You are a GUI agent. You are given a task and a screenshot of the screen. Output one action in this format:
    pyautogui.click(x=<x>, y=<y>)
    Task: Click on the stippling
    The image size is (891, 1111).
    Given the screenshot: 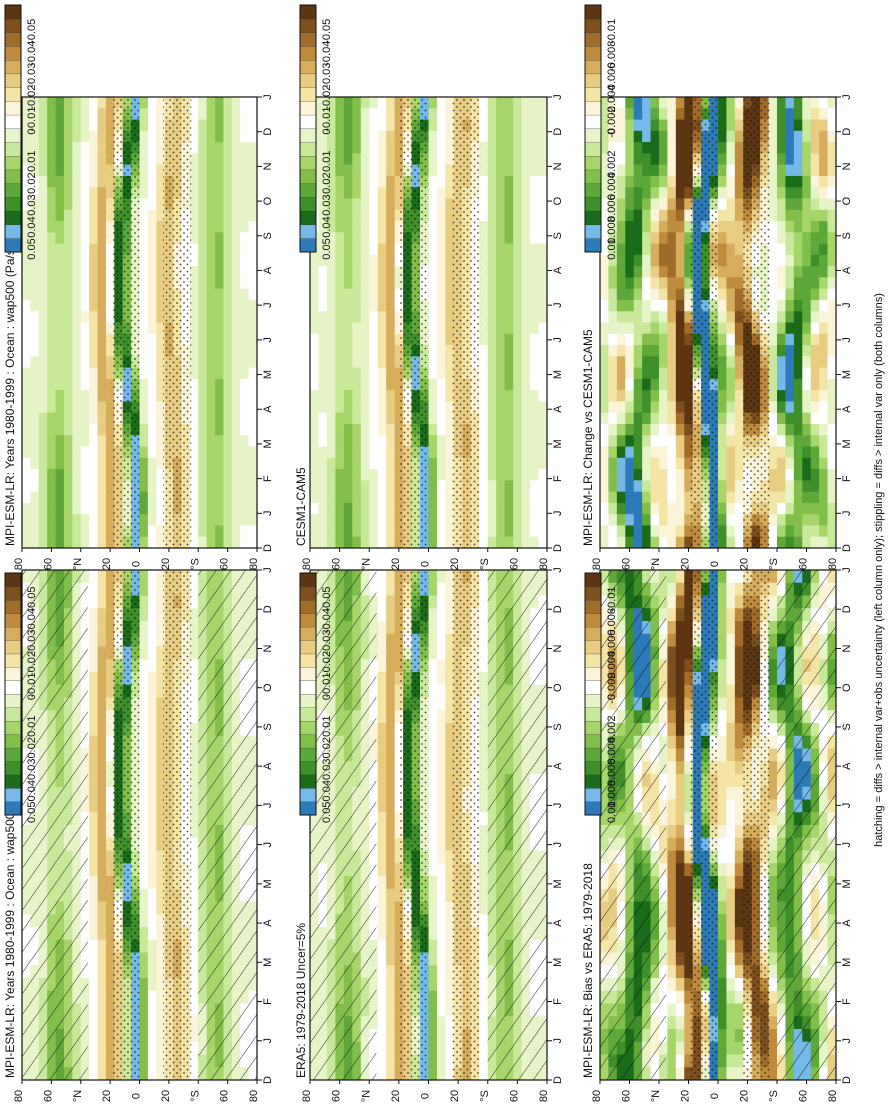 What is the action you would take?
    pyautogui.click(x=414, y=322)
    